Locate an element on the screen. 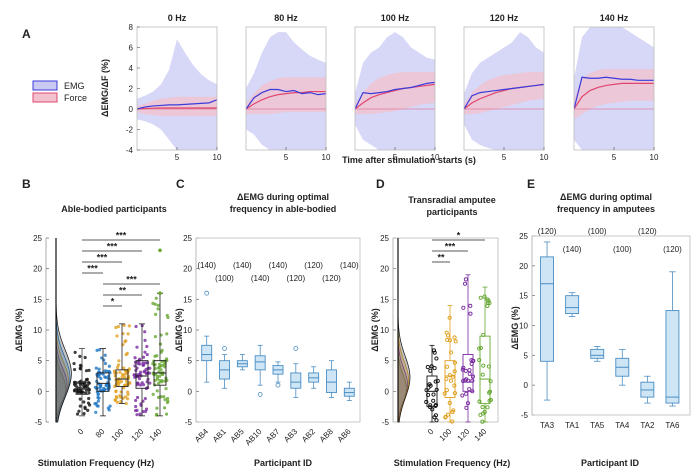 The width and height of the screenshot is (700, 472). y-tick-label: 20 is located at coordinates (187, 269).